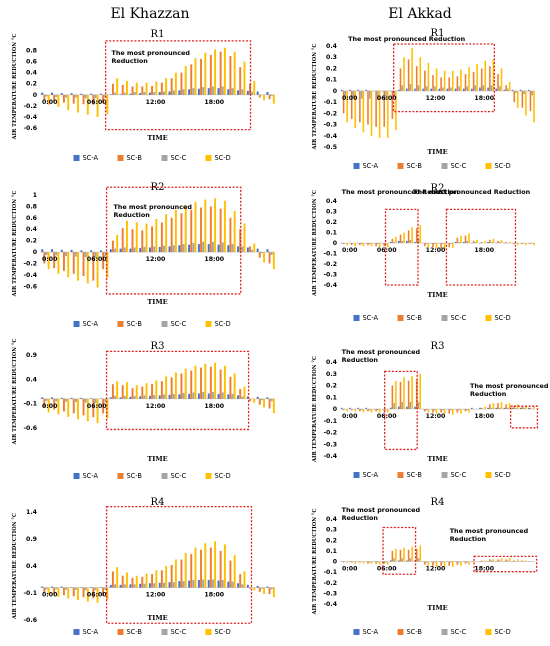 This screenshot has width=550, height=646. I want to click on y-tick-label: 0.4, so click(332, 519).